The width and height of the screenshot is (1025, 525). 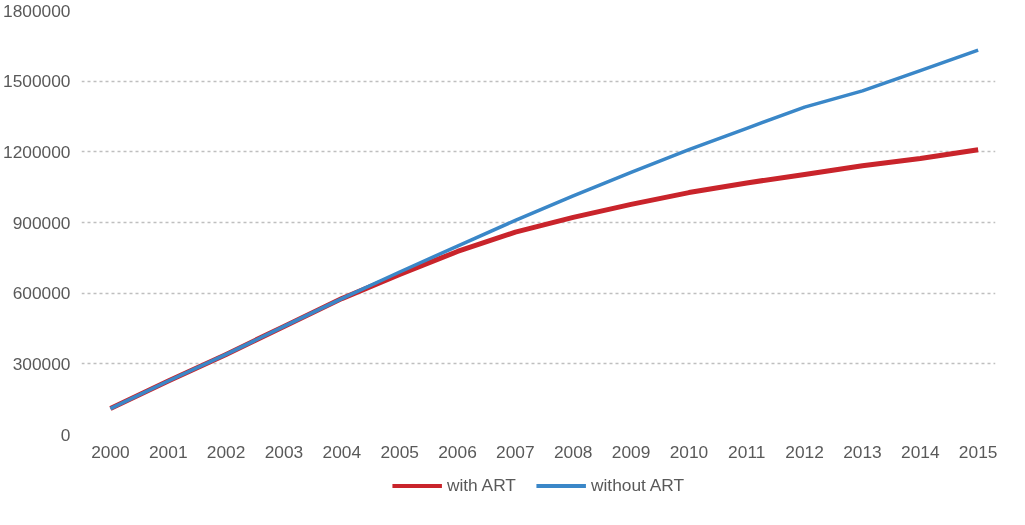 I want to click on x-tick-label: 2002, so click(x=226, y=451).